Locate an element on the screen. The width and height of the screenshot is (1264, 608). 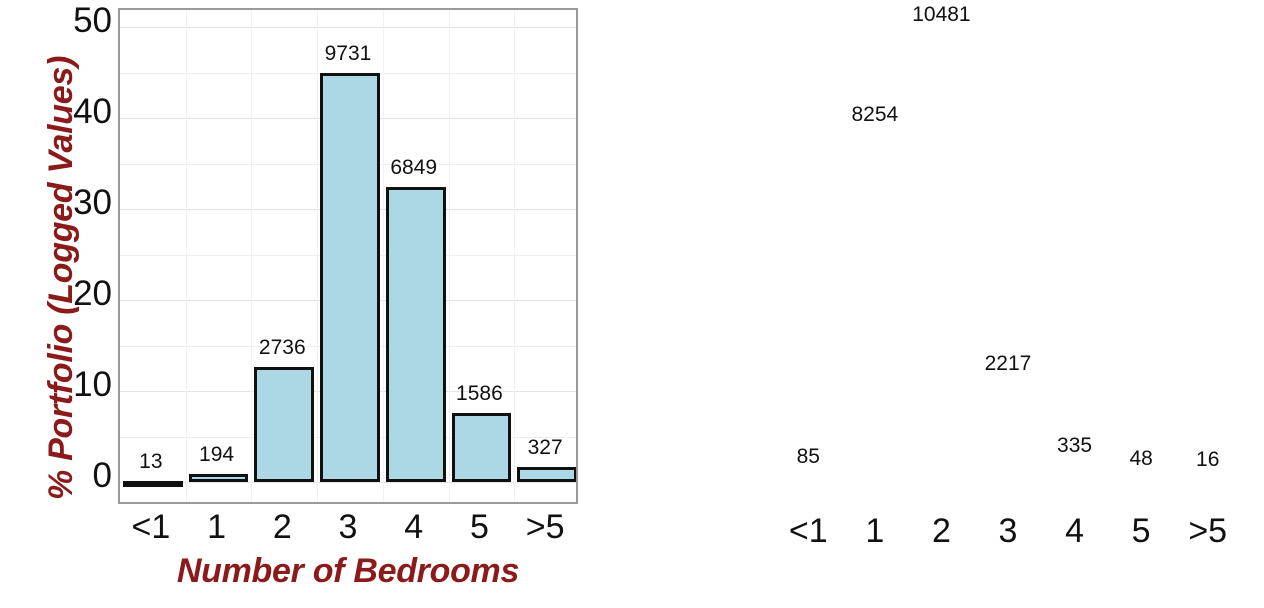
y-tick-label: 30 is located at coordinates (92, 202).